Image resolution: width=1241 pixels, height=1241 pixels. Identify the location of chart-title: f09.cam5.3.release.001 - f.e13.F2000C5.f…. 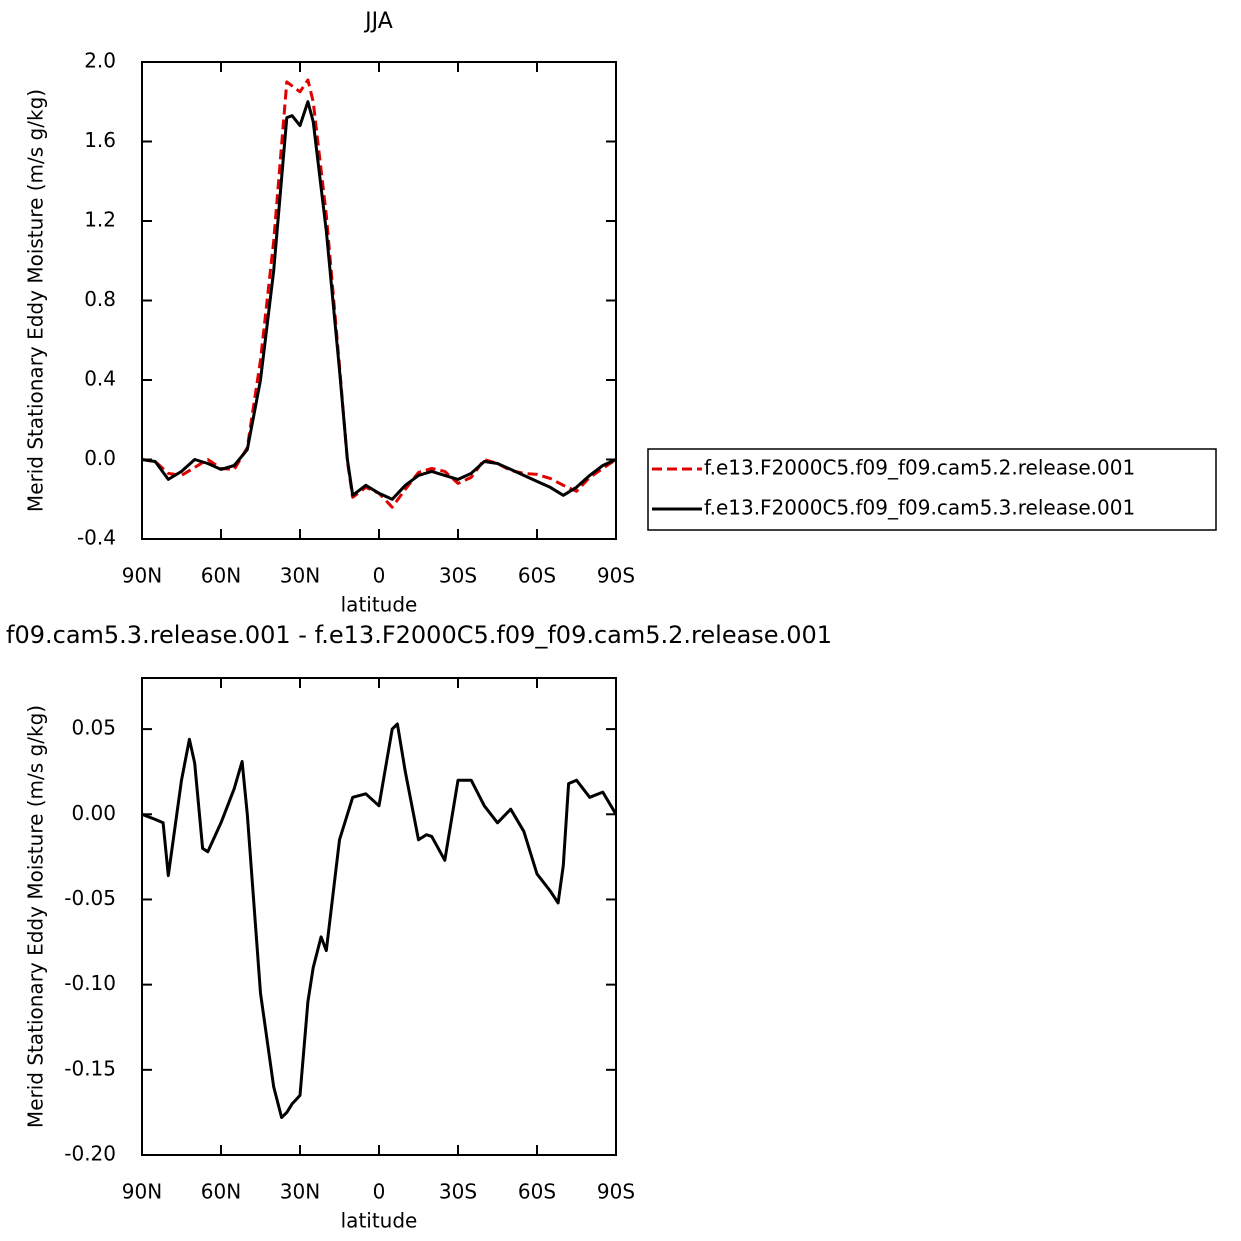
(419, 635).